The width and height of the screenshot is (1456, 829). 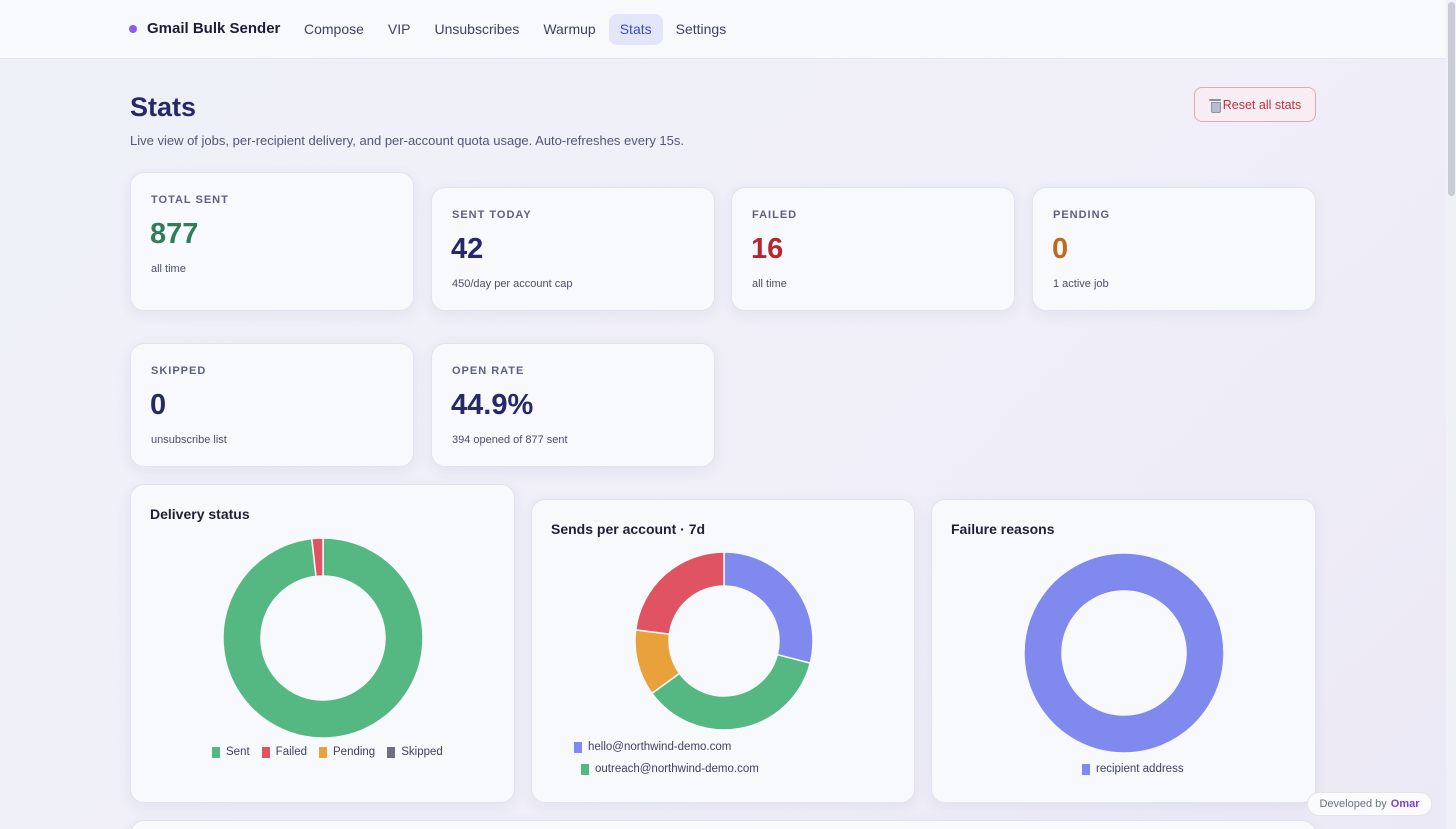 I want to click on stat-value: 16, so click(x=767, y=249).